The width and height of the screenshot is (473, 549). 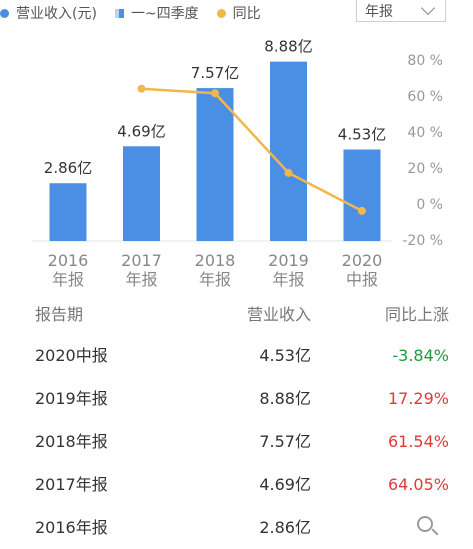 I want to click on x-tick-label: 2017 年报, so click(x=141, y=270).